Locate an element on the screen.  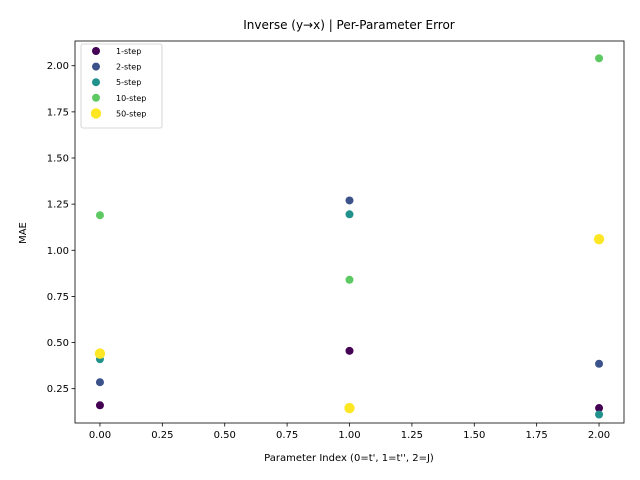
chart-title: Inverse (y→x) | Per-Parameter Error is located at coordinates (349, 25).